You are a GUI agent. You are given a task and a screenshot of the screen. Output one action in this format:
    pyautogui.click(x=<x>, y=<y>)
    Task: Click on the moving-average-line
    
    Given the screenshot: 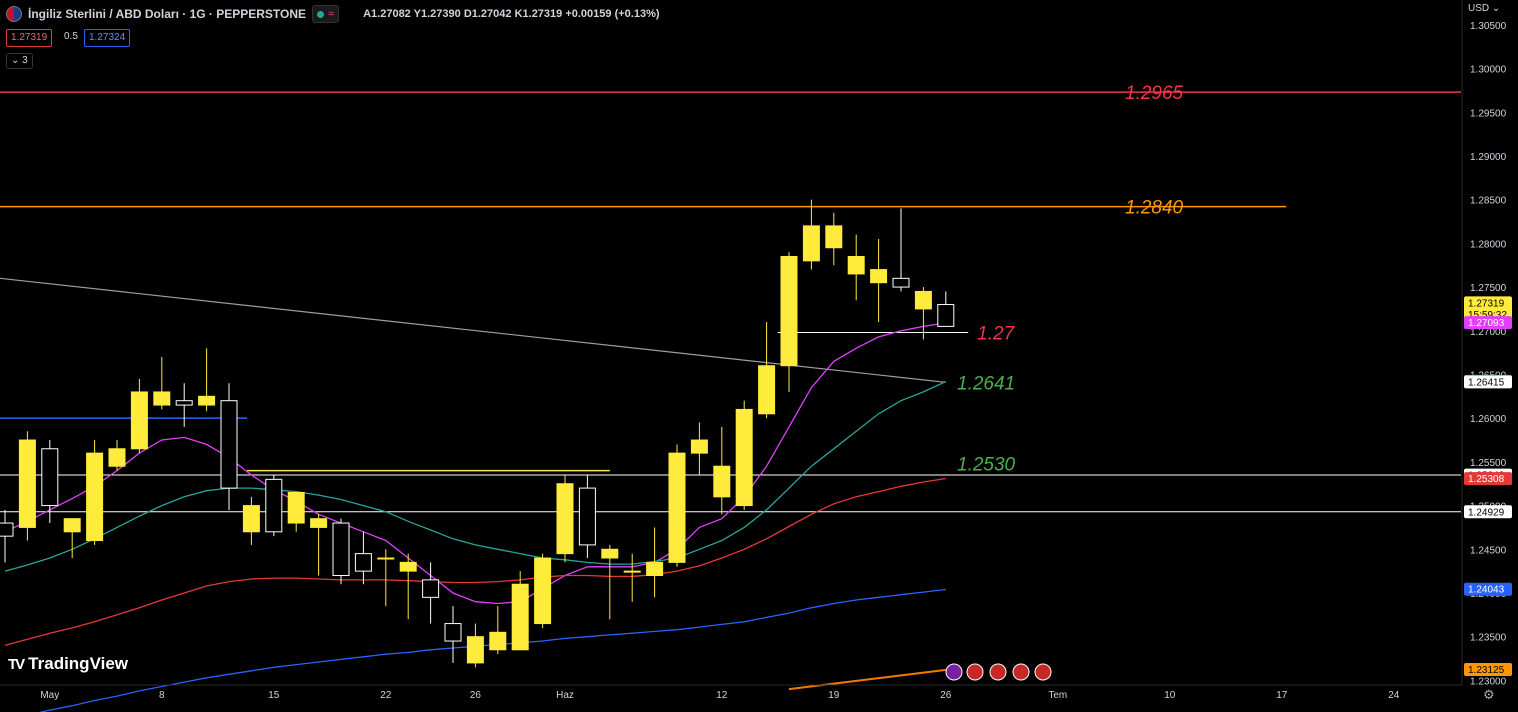 What is the action you would take?
    pyautogui.click(x=475, y=562)
    